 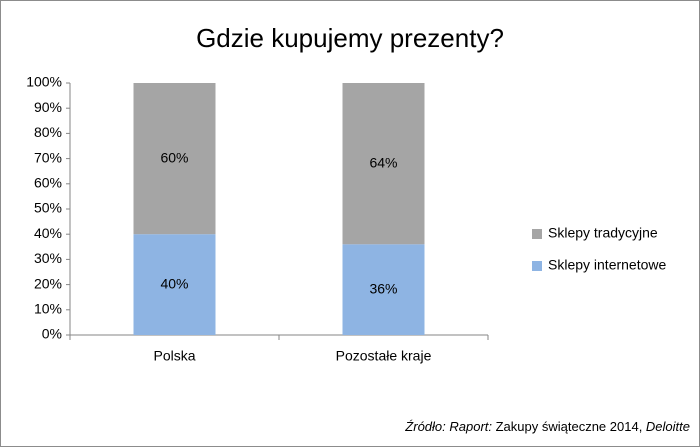 What do you see at coordinates (174, 356) in the screenshot?
I see `x-tick-label: Polska` at bounding box center [174, 356].